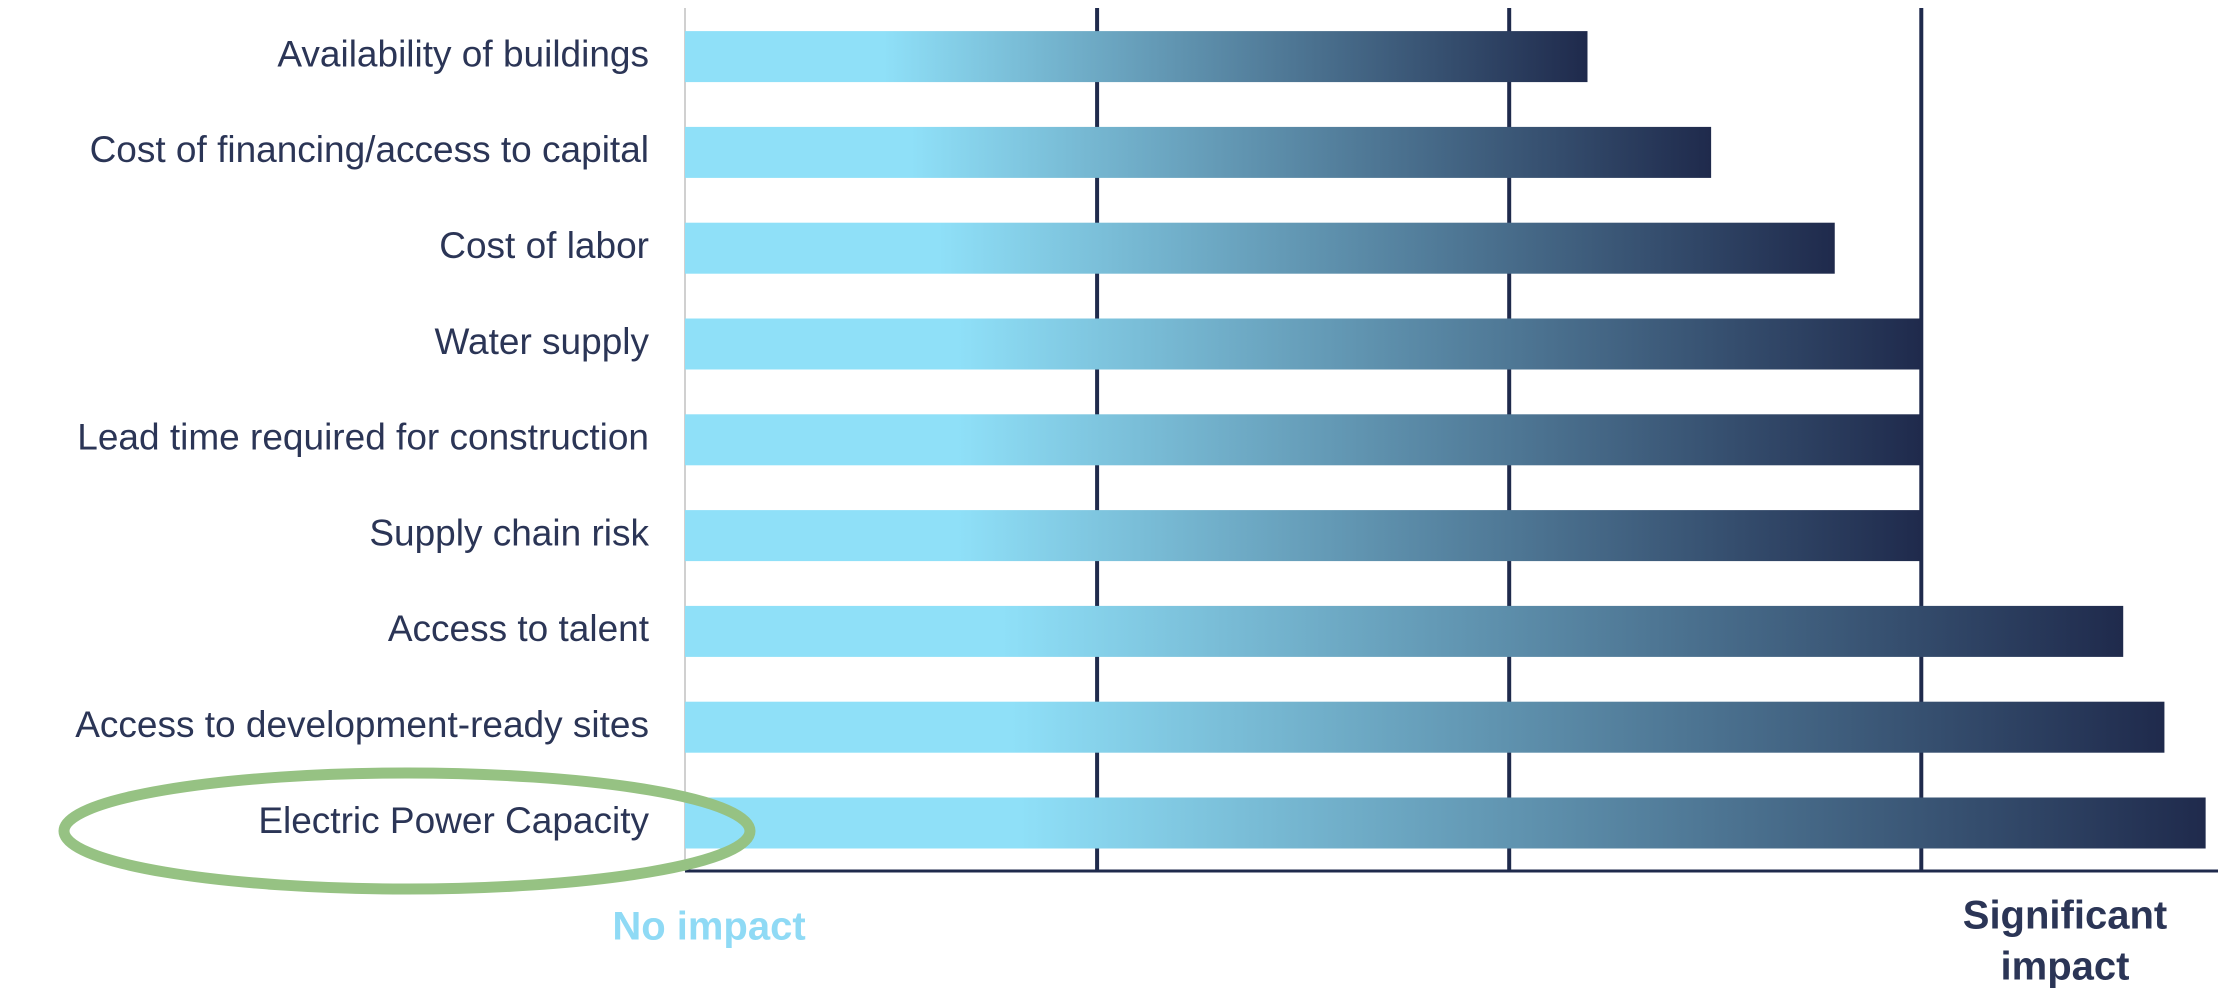  I want to click on category-label: Access to talent, so click(519, 628).